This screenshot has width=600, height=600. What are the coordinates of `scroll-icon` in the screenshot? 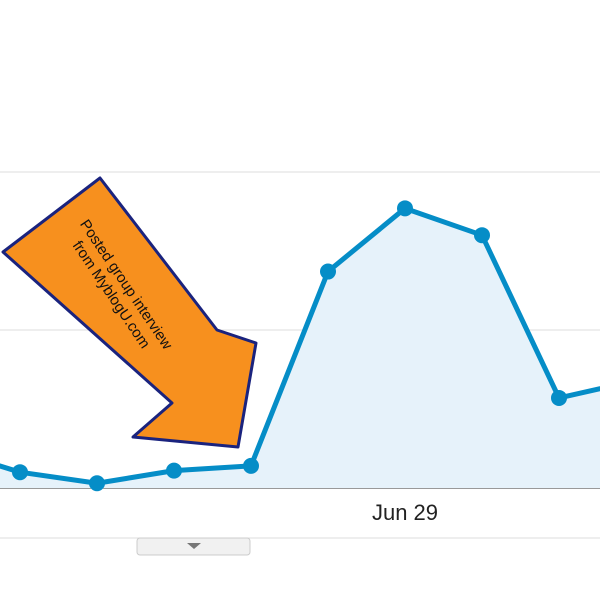 It's located at (194, 546).